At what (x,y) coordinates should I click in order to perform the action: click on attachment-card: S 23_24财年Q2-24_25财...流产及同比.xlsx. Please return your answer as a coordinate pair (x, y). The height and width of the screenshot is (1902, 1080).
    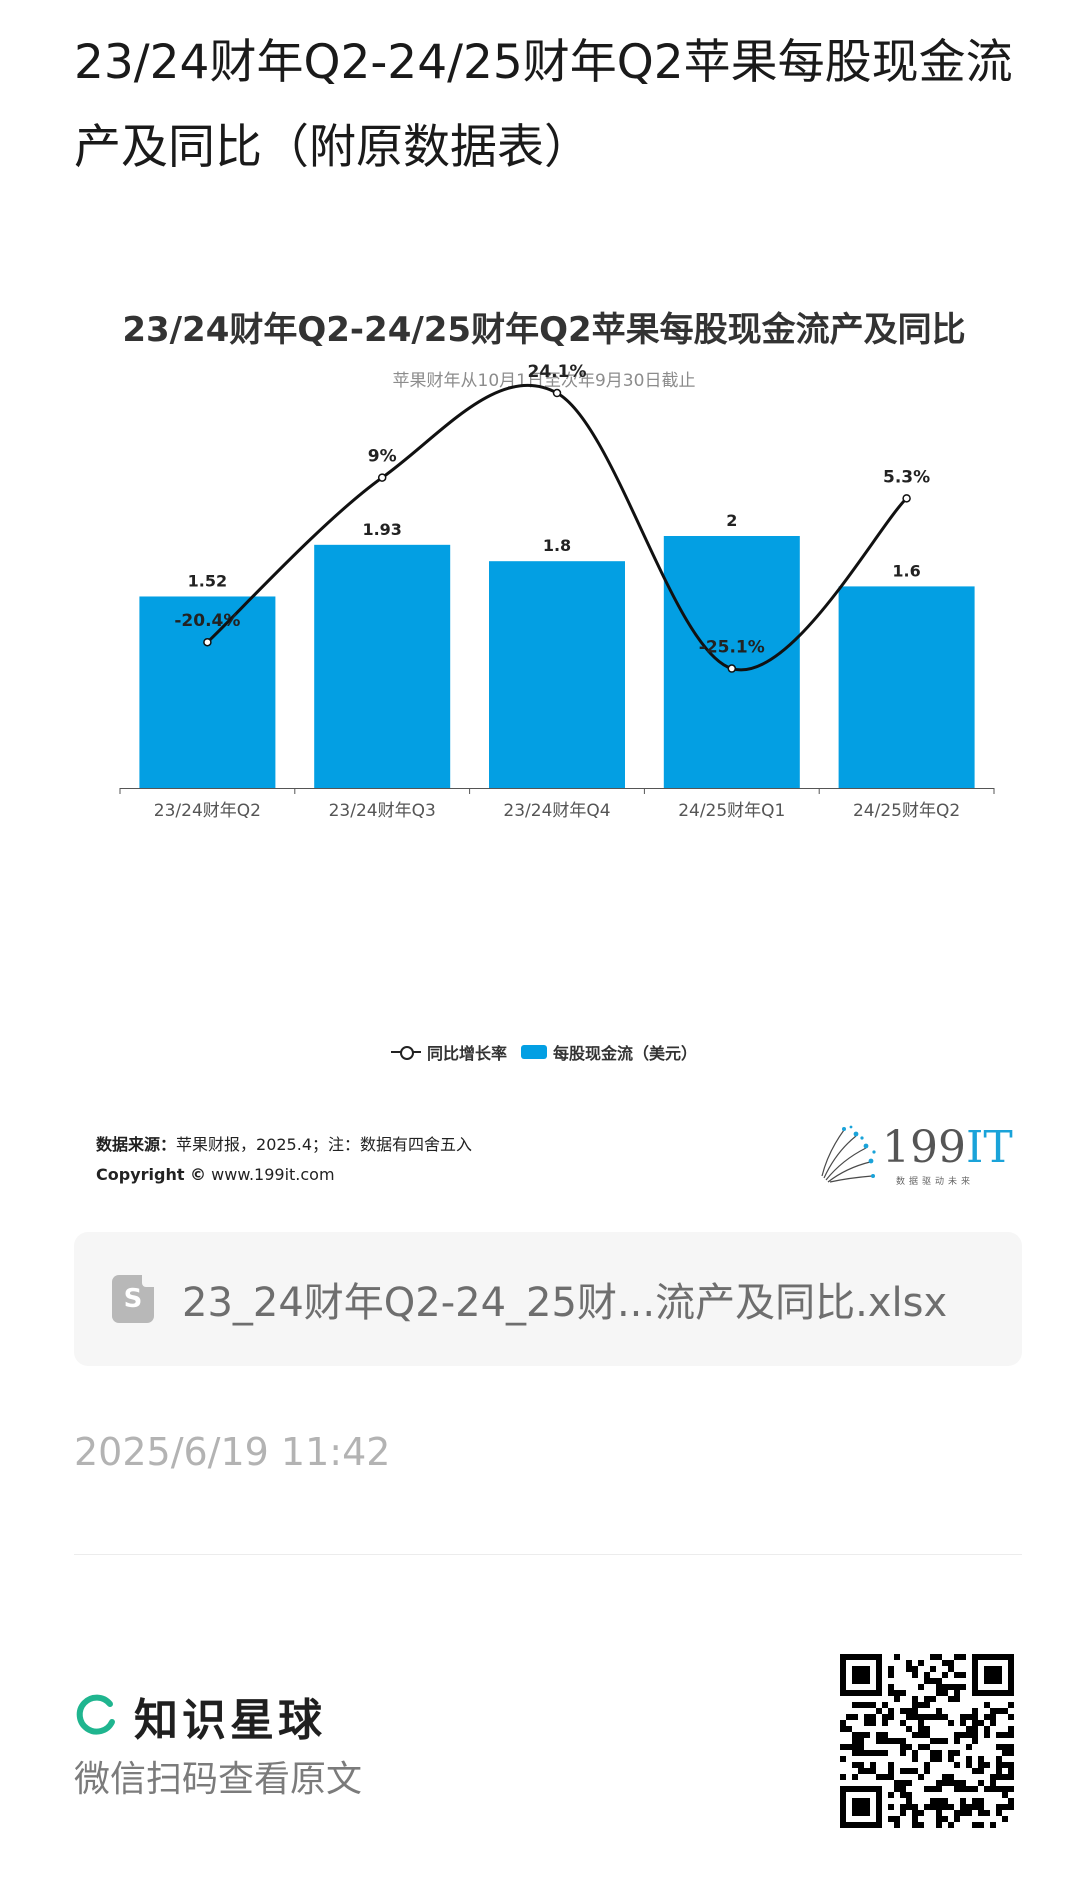
    Looking at the image, I should click on (548, 1299).